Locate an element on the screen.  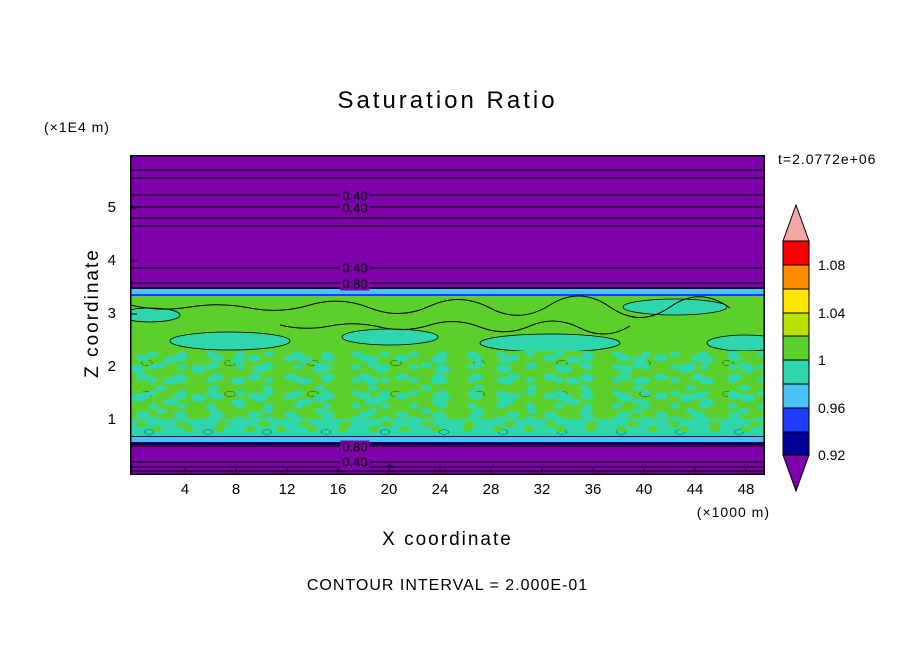
x-tick-label: 20 is located at coordinates (389, 489).